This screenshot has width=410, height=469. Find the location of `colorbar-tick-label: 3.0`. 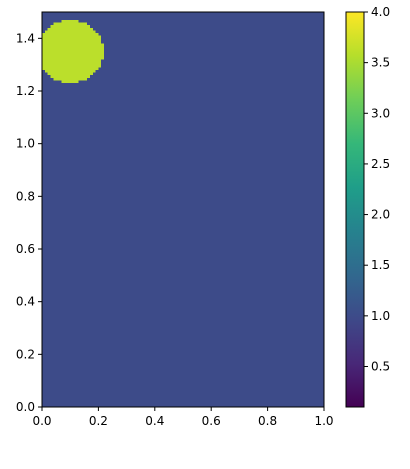

colorbar-tick-label: 3.0 is located at coordinates (380, 113).